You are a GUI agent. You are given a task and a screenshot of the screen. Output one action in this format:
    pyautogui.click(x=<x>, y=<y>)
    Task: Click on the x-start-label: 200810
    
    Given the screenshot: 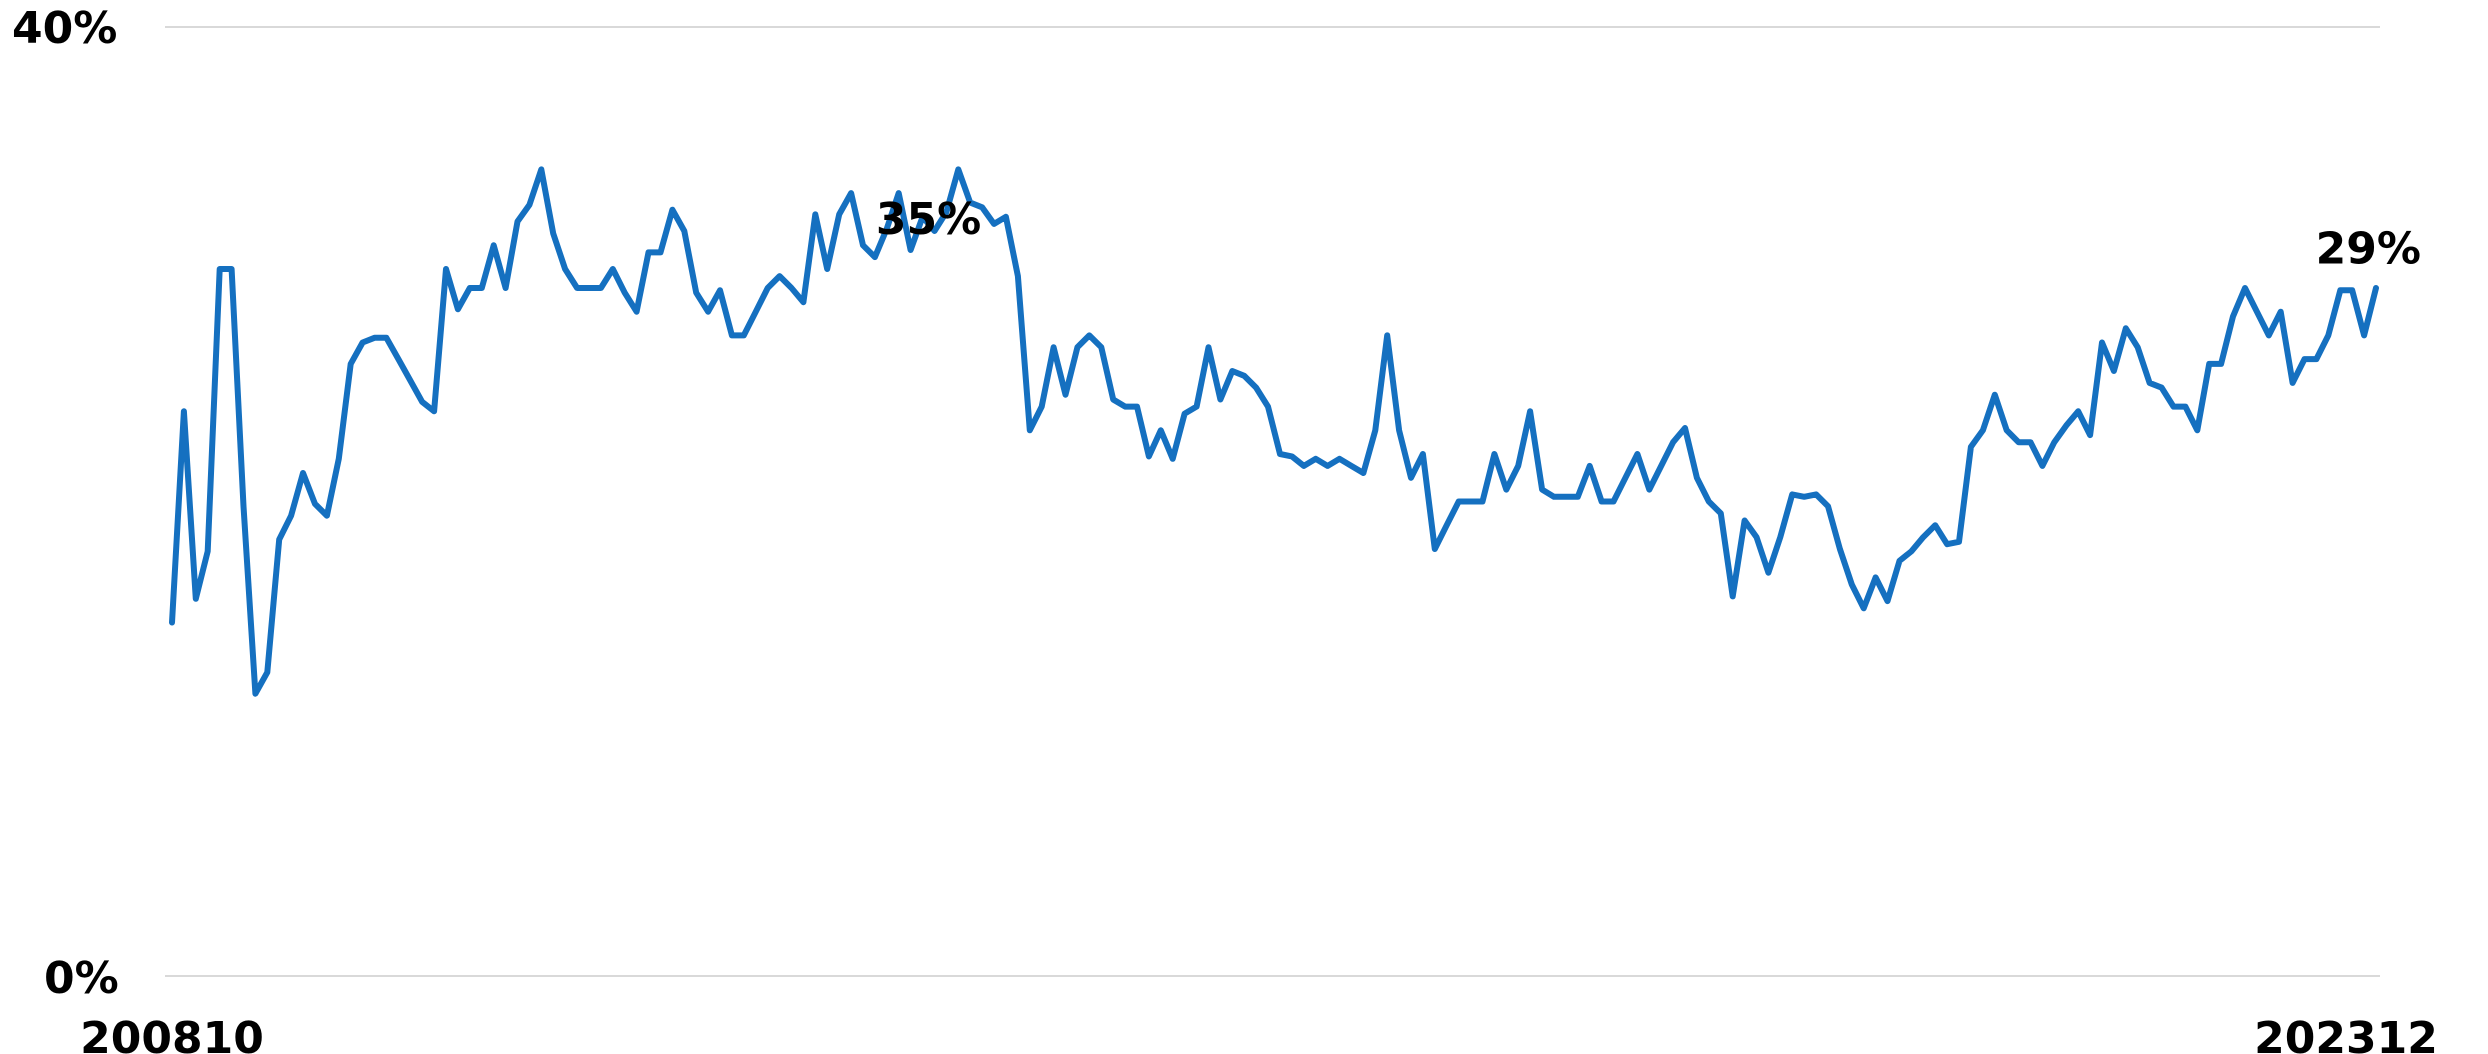 What is the action you would take?
    pyautogui.click(x=172, y=1033)
    